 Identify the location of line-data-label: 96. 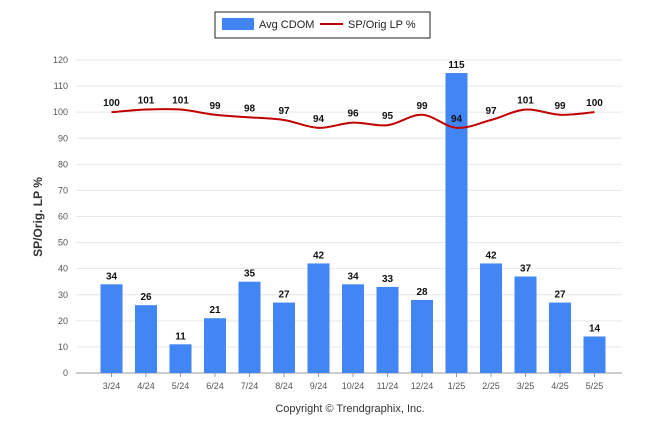
(353, 114).